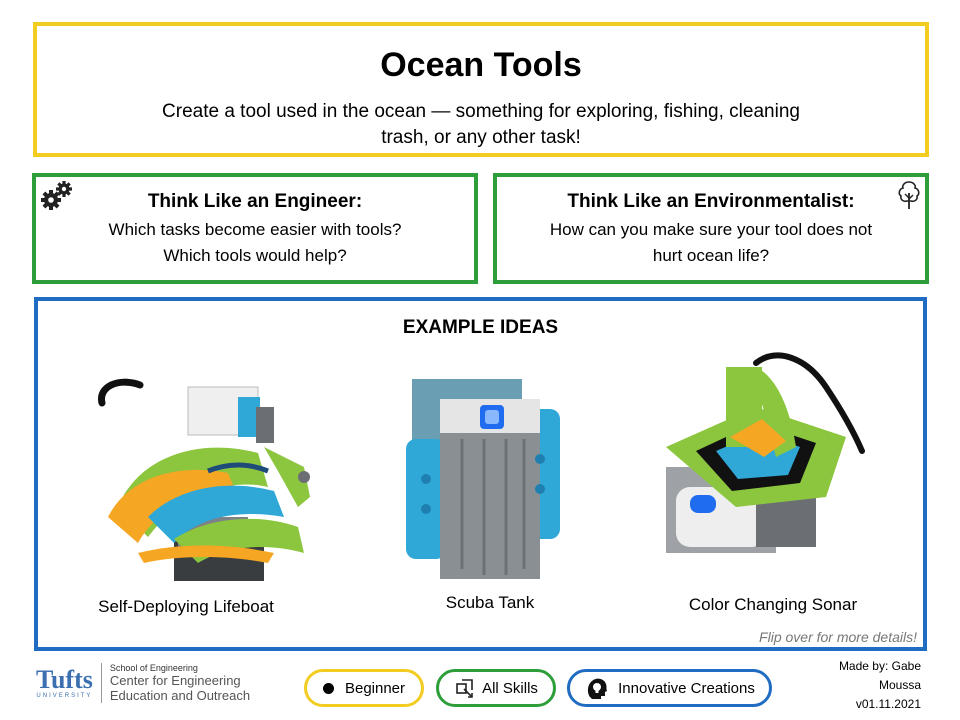 The height and width of the screenshot is (720, 960). I want to click on logo-school-line: School of Engineering, so click(153, 668).